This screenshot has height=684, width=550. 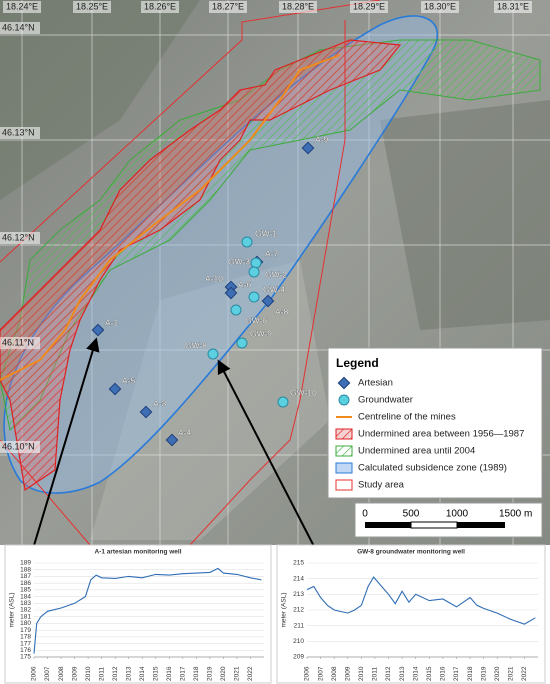 I want to click on y-tick-label: 182, so click(x=25, y=610).